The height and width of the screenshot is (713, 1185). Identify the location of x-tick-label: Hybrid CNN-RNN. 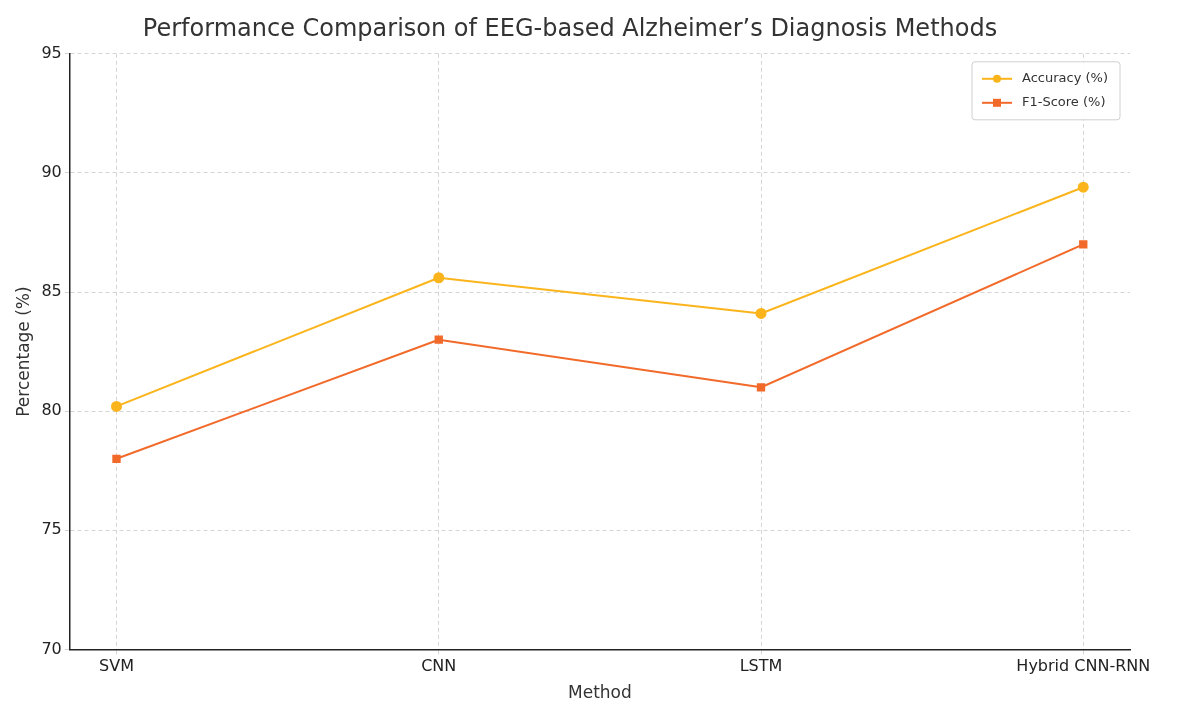
(1083, 666).